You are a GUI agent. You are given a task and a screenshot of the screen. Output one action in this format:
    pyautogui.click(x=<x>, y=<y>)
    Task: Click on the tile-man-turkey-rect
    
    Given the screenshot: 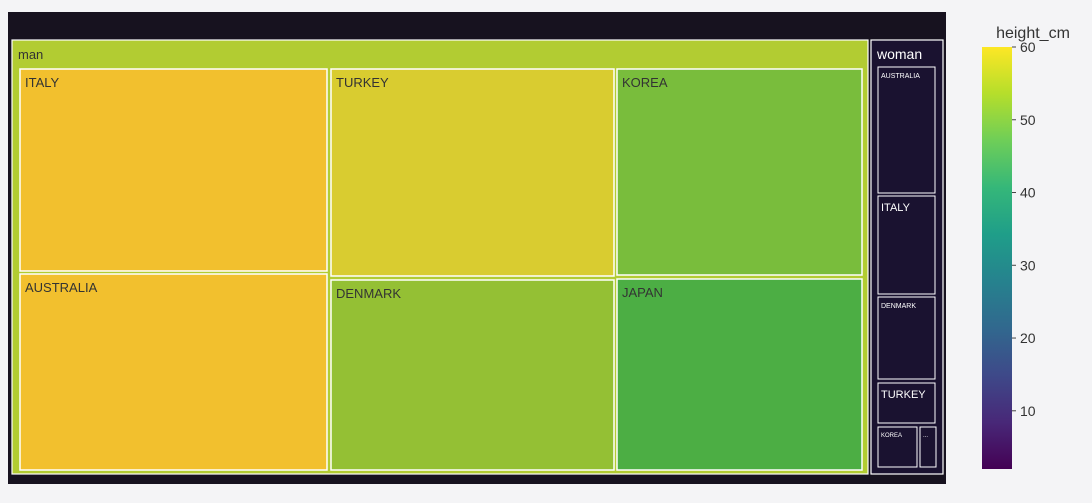 What is the action you would take?
    pyautogui.click(x=472, y=172)
    